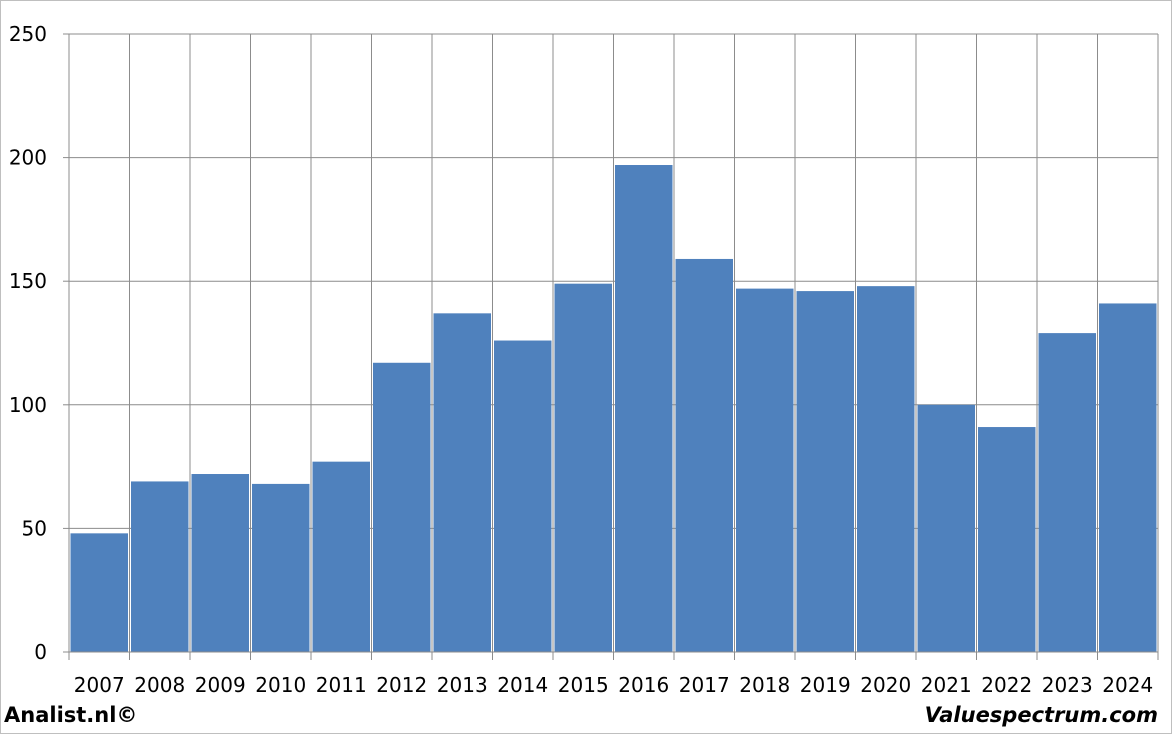 The width and height of the screenshot is (1172, 734). What do you see at coordinates (522, 685) in the screenshot?
I see `x-tick-label: 2014` at bounding box center [522, 685].